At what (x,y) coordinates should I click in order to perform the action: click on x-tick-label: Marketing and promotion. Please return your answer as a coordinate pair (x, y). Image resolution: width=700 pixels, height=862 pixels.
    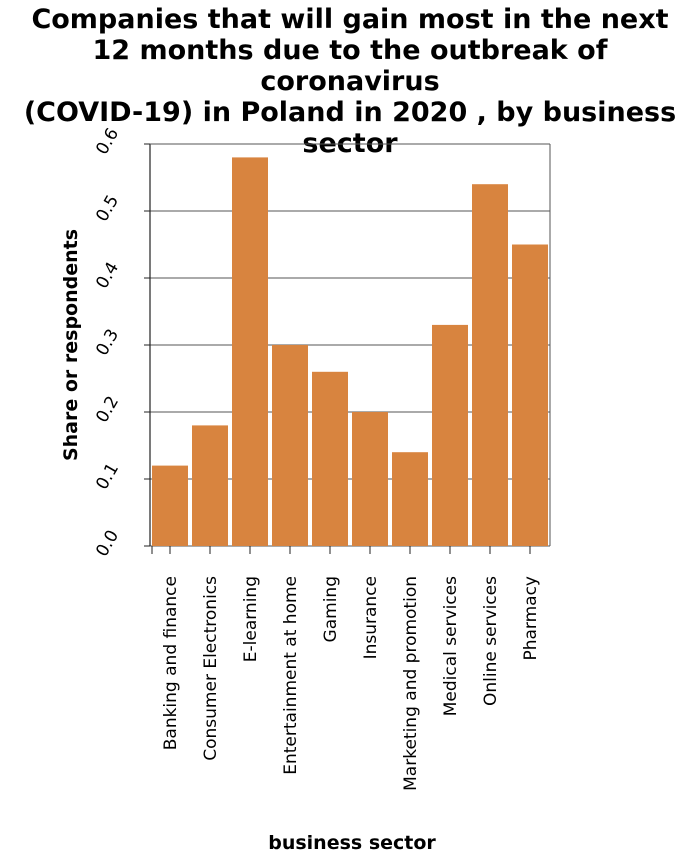
    Looking at the image, I should click on (411, 683).